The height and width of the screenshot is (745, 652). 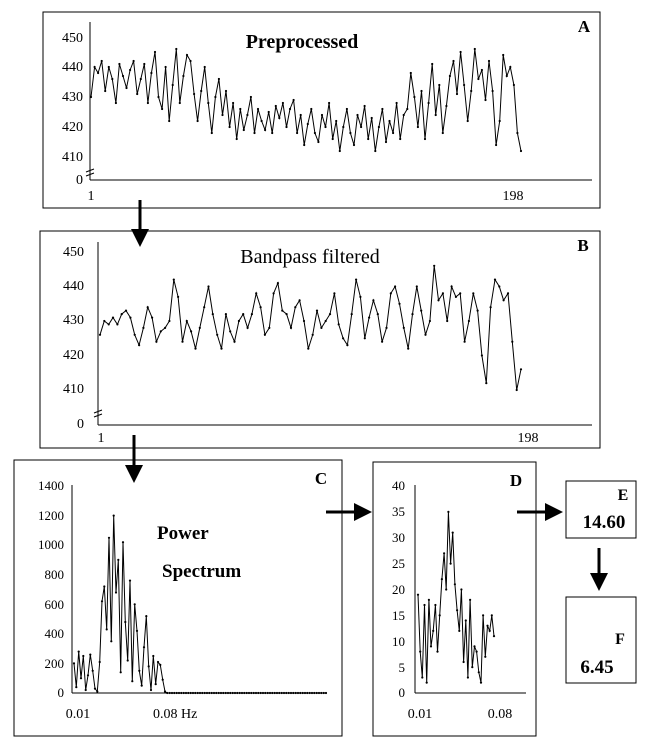 I want to click on panel-b-ytick-430: 430, so click(x=73, y=320).